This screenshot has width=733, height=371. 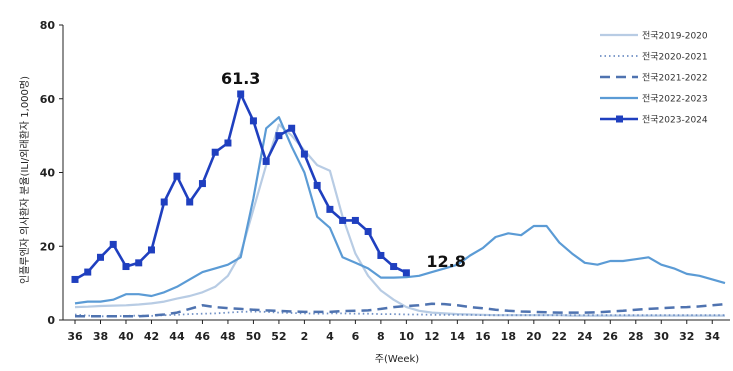 I want to click on y-tick-label: 0, so click(x=51, y=320).